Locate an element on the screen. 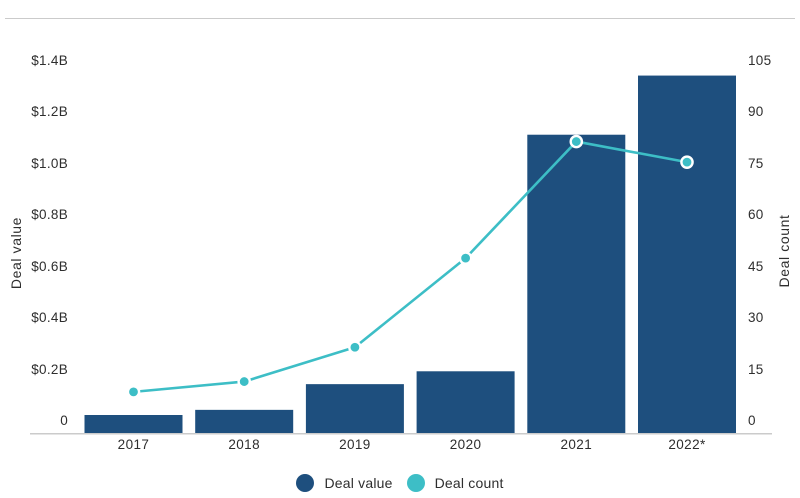 This screenshot has width=800, height=498. left-tick-label: $0.4B is located at coordinates (49, 318).